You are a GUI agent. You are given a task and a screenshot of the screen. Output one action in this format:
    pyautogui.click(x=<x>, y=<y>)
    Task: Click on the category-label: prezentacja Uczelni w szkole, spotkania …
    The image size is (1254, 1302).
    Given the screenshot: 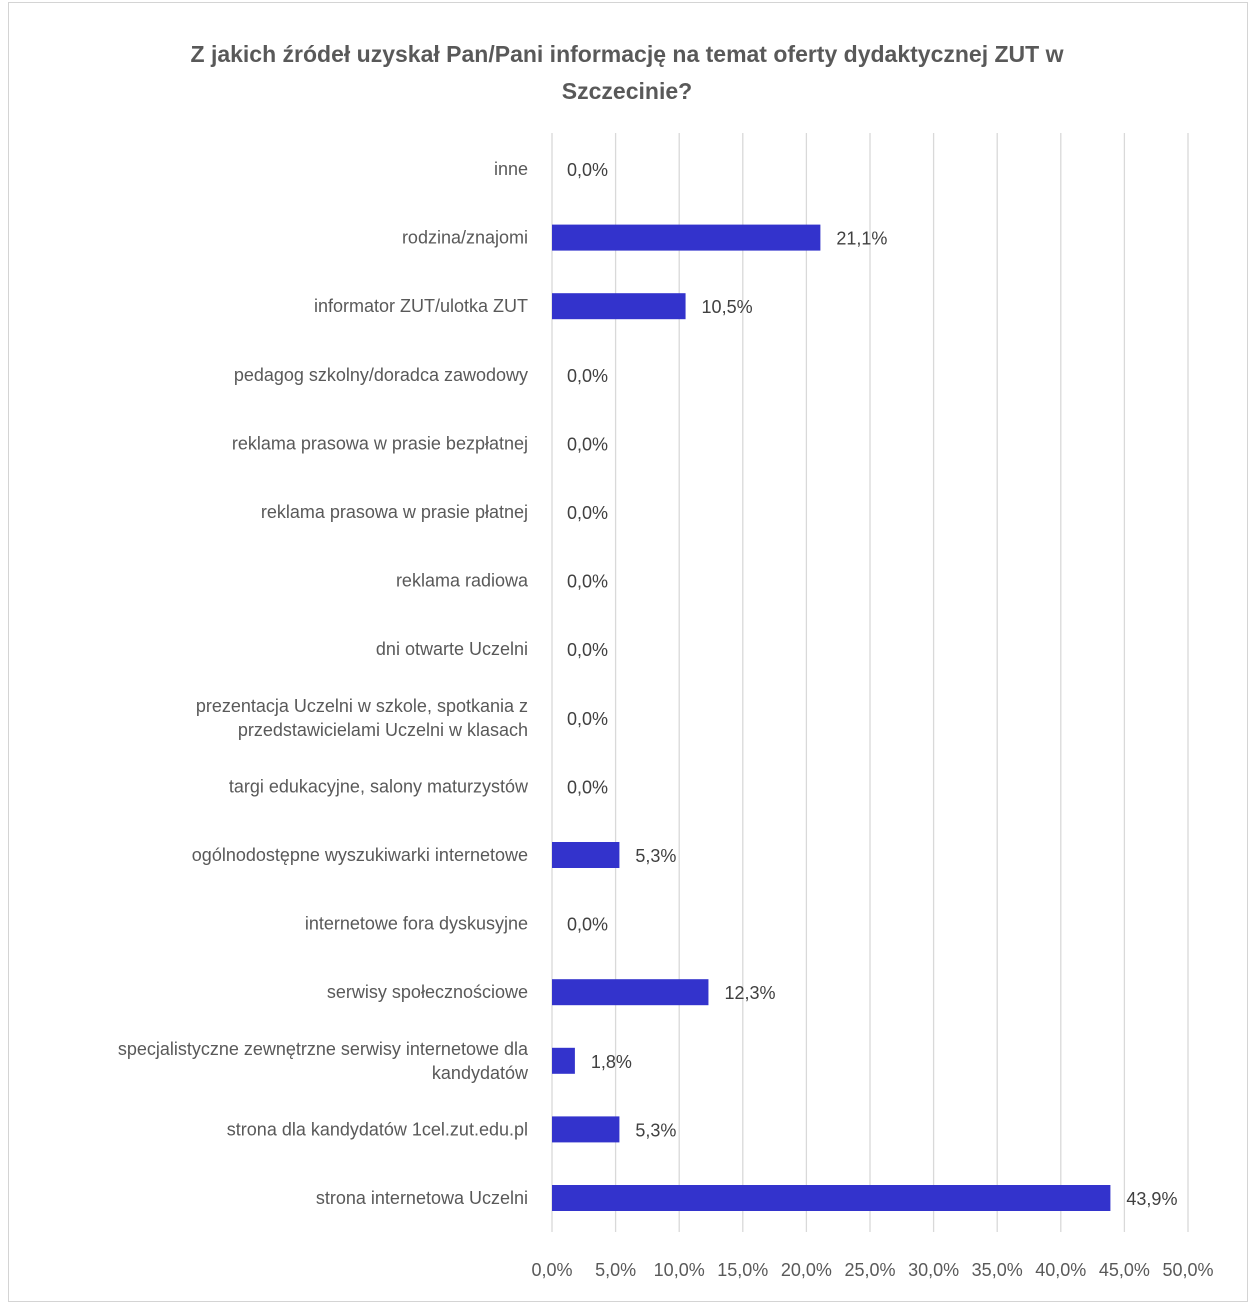 What is the action you would take?
    pyautogui.click(x=362, y=706)
    